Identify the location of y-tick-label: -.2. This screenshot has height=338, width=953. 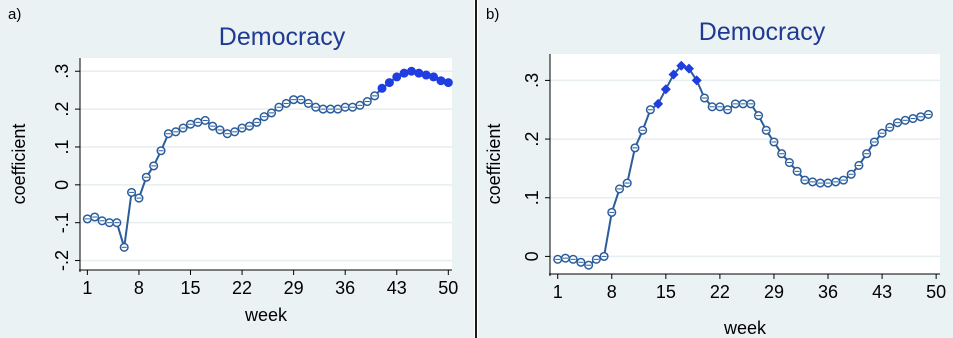
(62, 260).